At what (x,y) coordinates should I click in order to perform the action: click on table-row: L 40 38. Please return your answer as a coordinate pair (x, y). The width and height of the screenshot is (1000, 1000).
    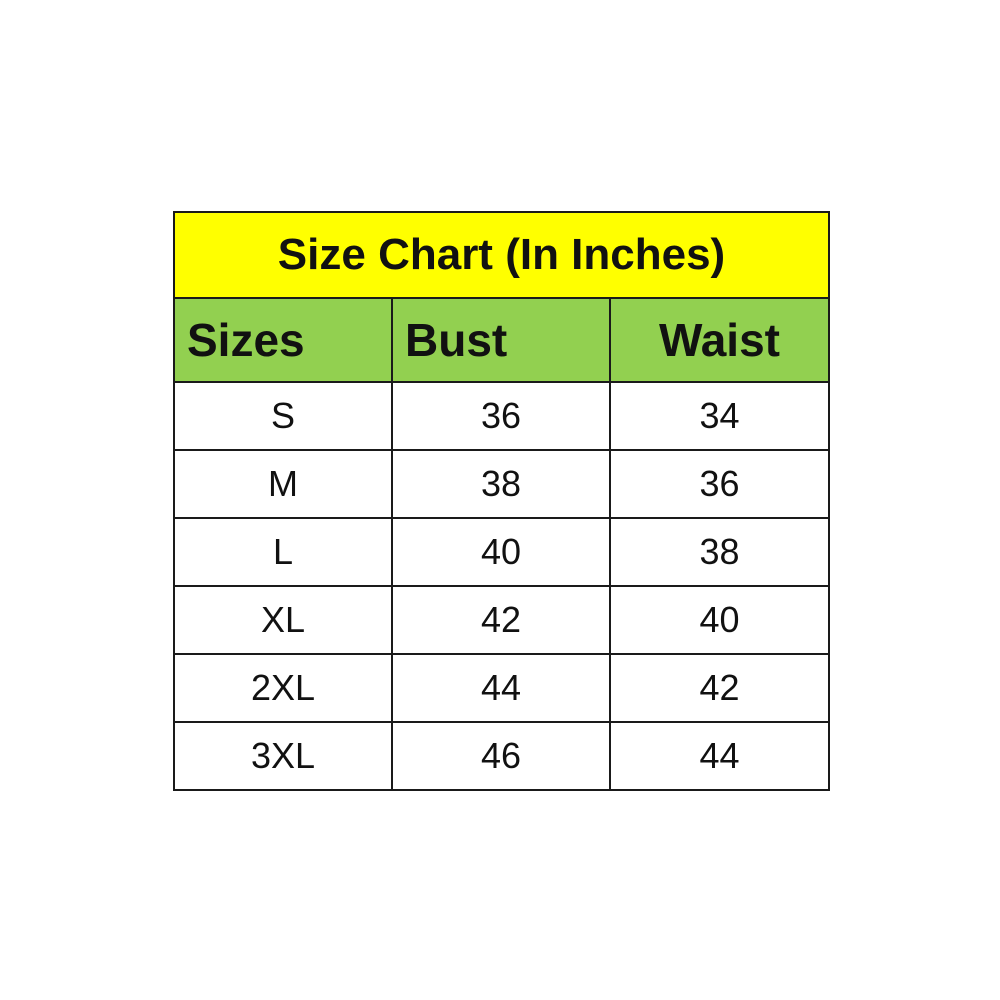
    Looking at the image, I should click on (502, 552).